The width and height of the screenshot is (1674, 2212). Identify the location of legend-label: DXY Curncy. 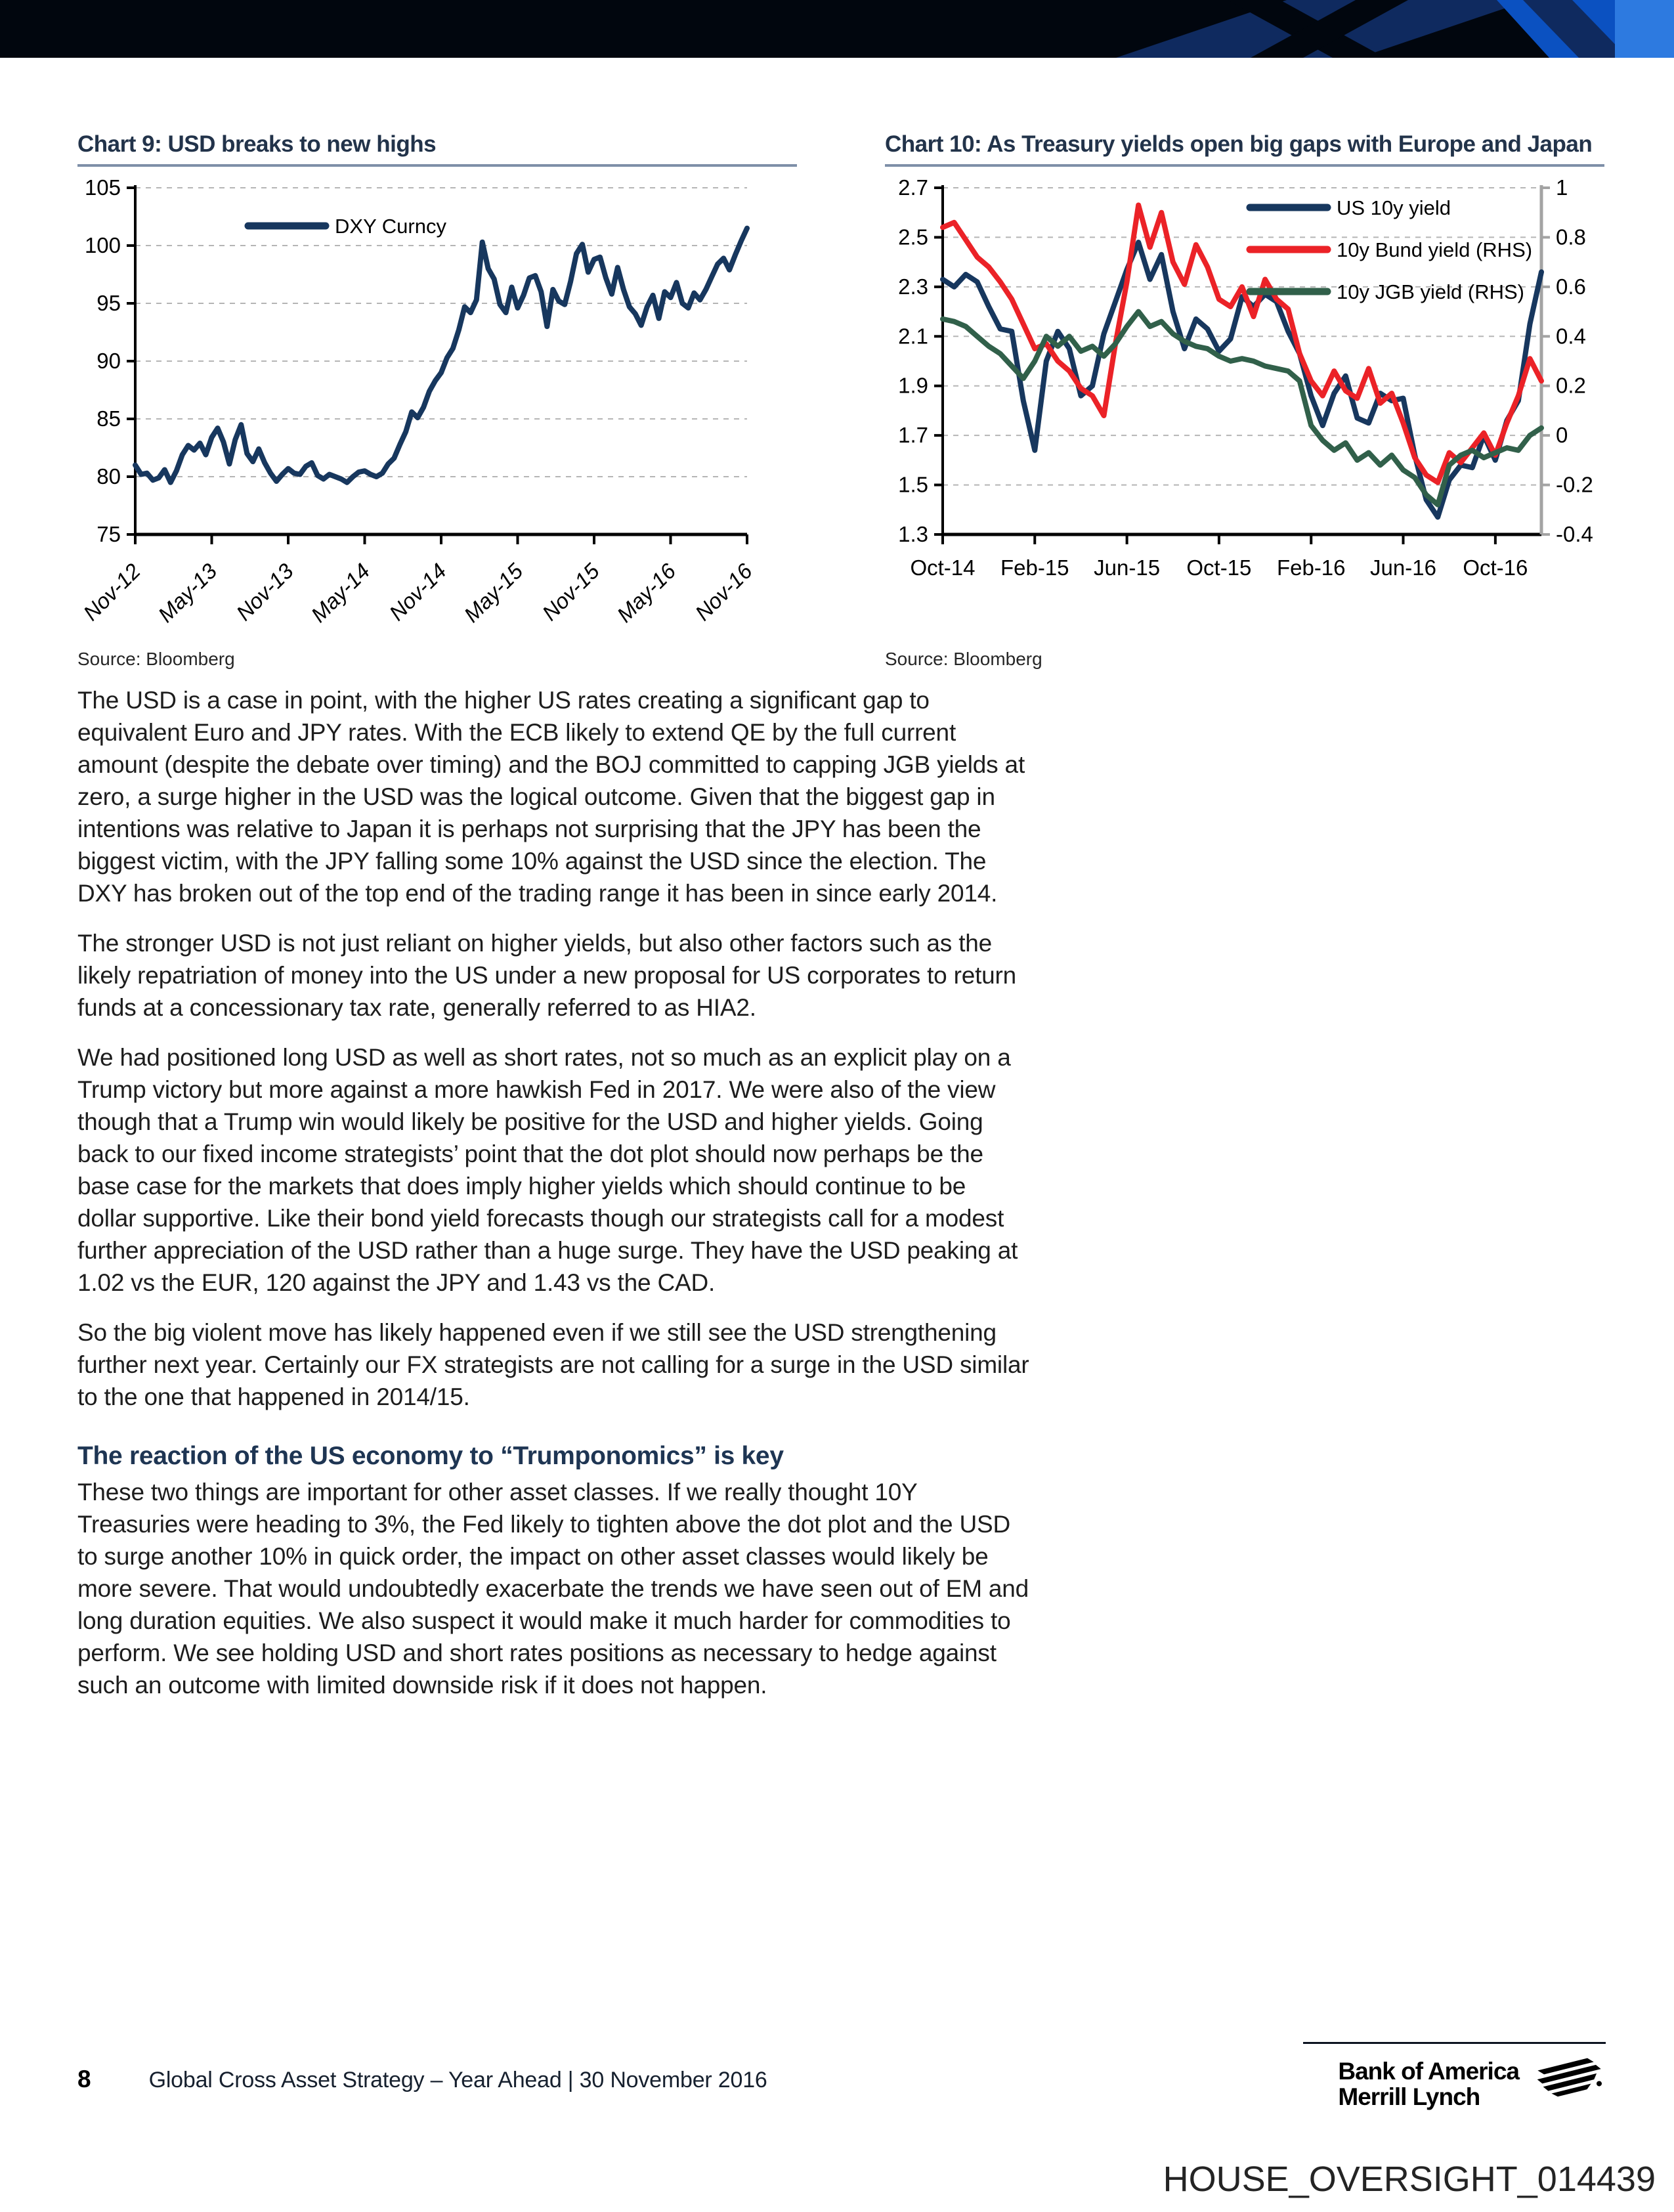
(390, 226).